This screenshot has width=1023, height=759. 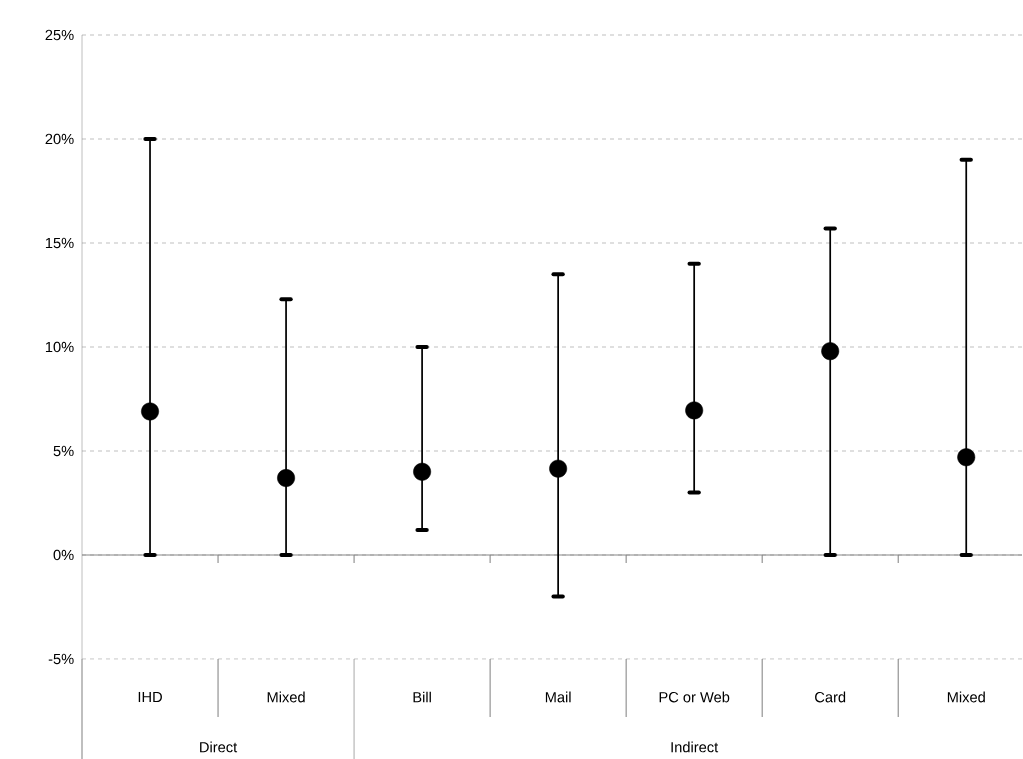 What do you see at coordinates (61, 659) in the screenshot?
I see `y-tick-label: -5%` at bounding box center [61, 659].